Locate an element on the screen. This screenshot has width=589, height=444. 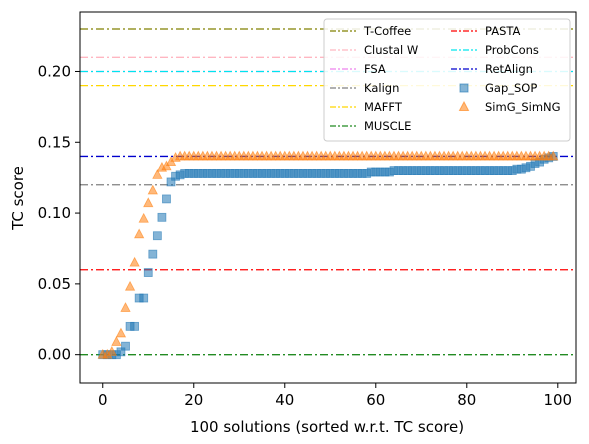
y-axis-label: TC score is located at coordinates (18, 198).